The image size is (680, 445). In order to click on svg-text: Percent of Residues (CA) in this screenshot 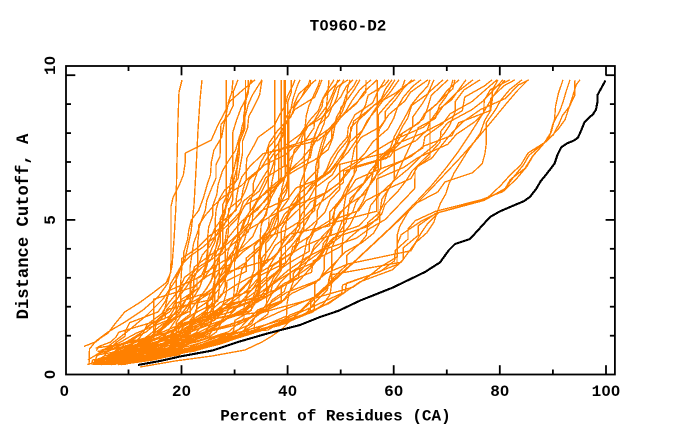, I will do `click(335, 417)`.